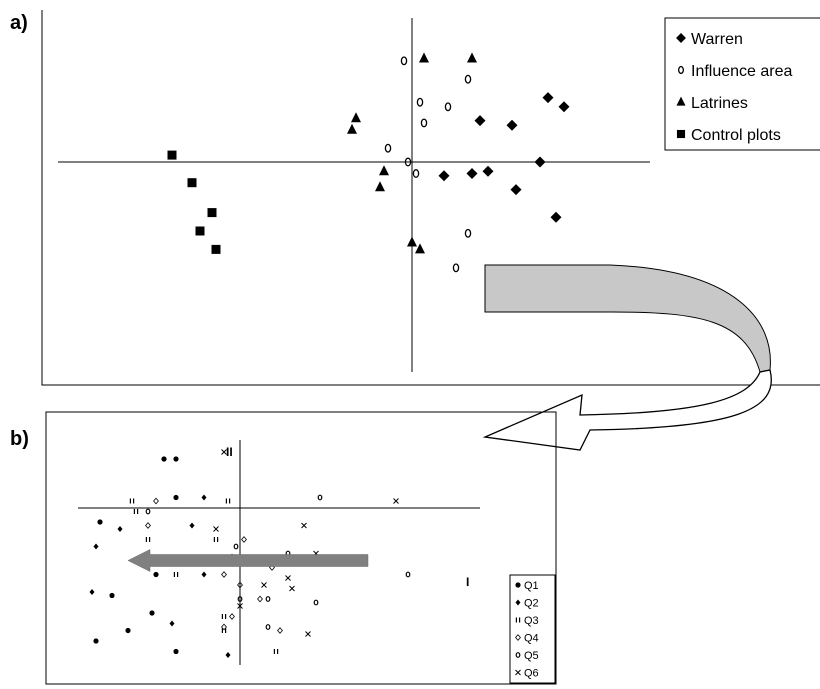  What do you see at coordinates (518, 655) in the screenshot?
I see `legend-b-q5-marker` at bounding box center [518, 655].